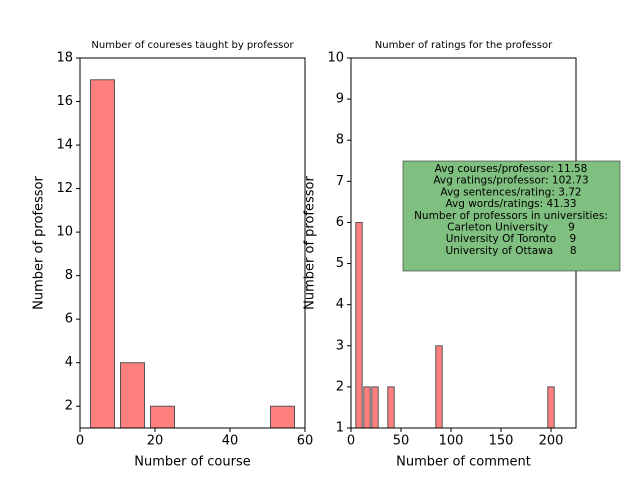 The height and width of the screenshot is (480, 640). Describe the element at coordinates (230, 441) in the screenshot. I see `x-tick-label: 40` at that location.